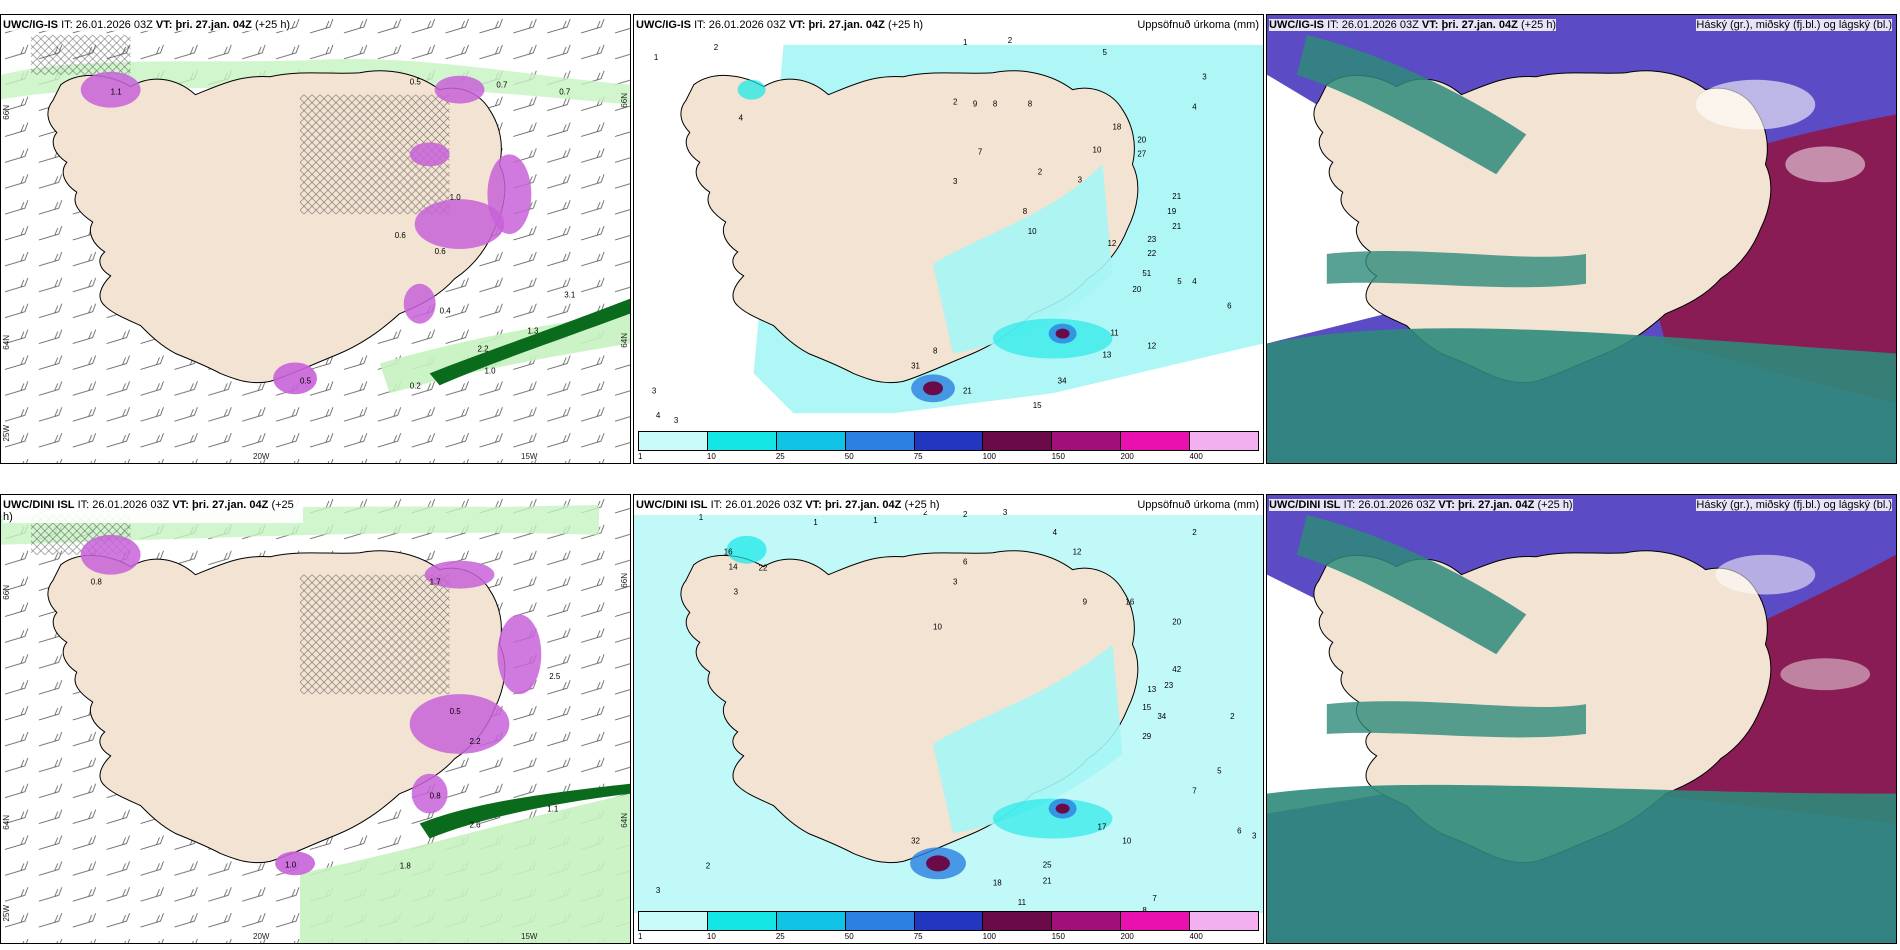 Image resolution: width=1900 pixels, height=950 pixels. I want to click on label: 29, so click(1146, 736).